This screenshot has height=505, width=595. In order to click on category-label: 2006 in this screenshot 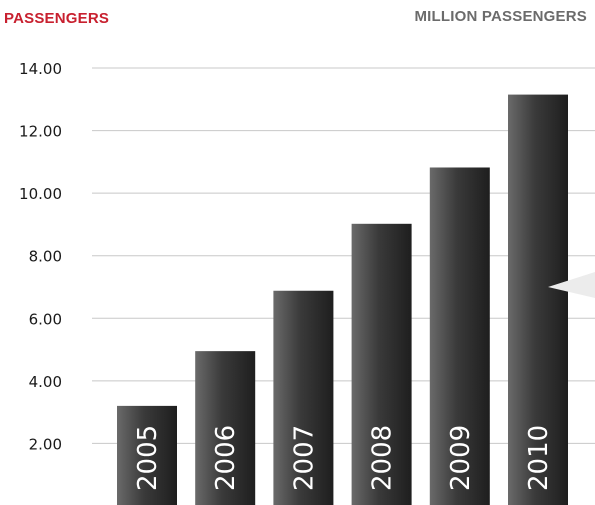, I will do `click(226, 458)`.